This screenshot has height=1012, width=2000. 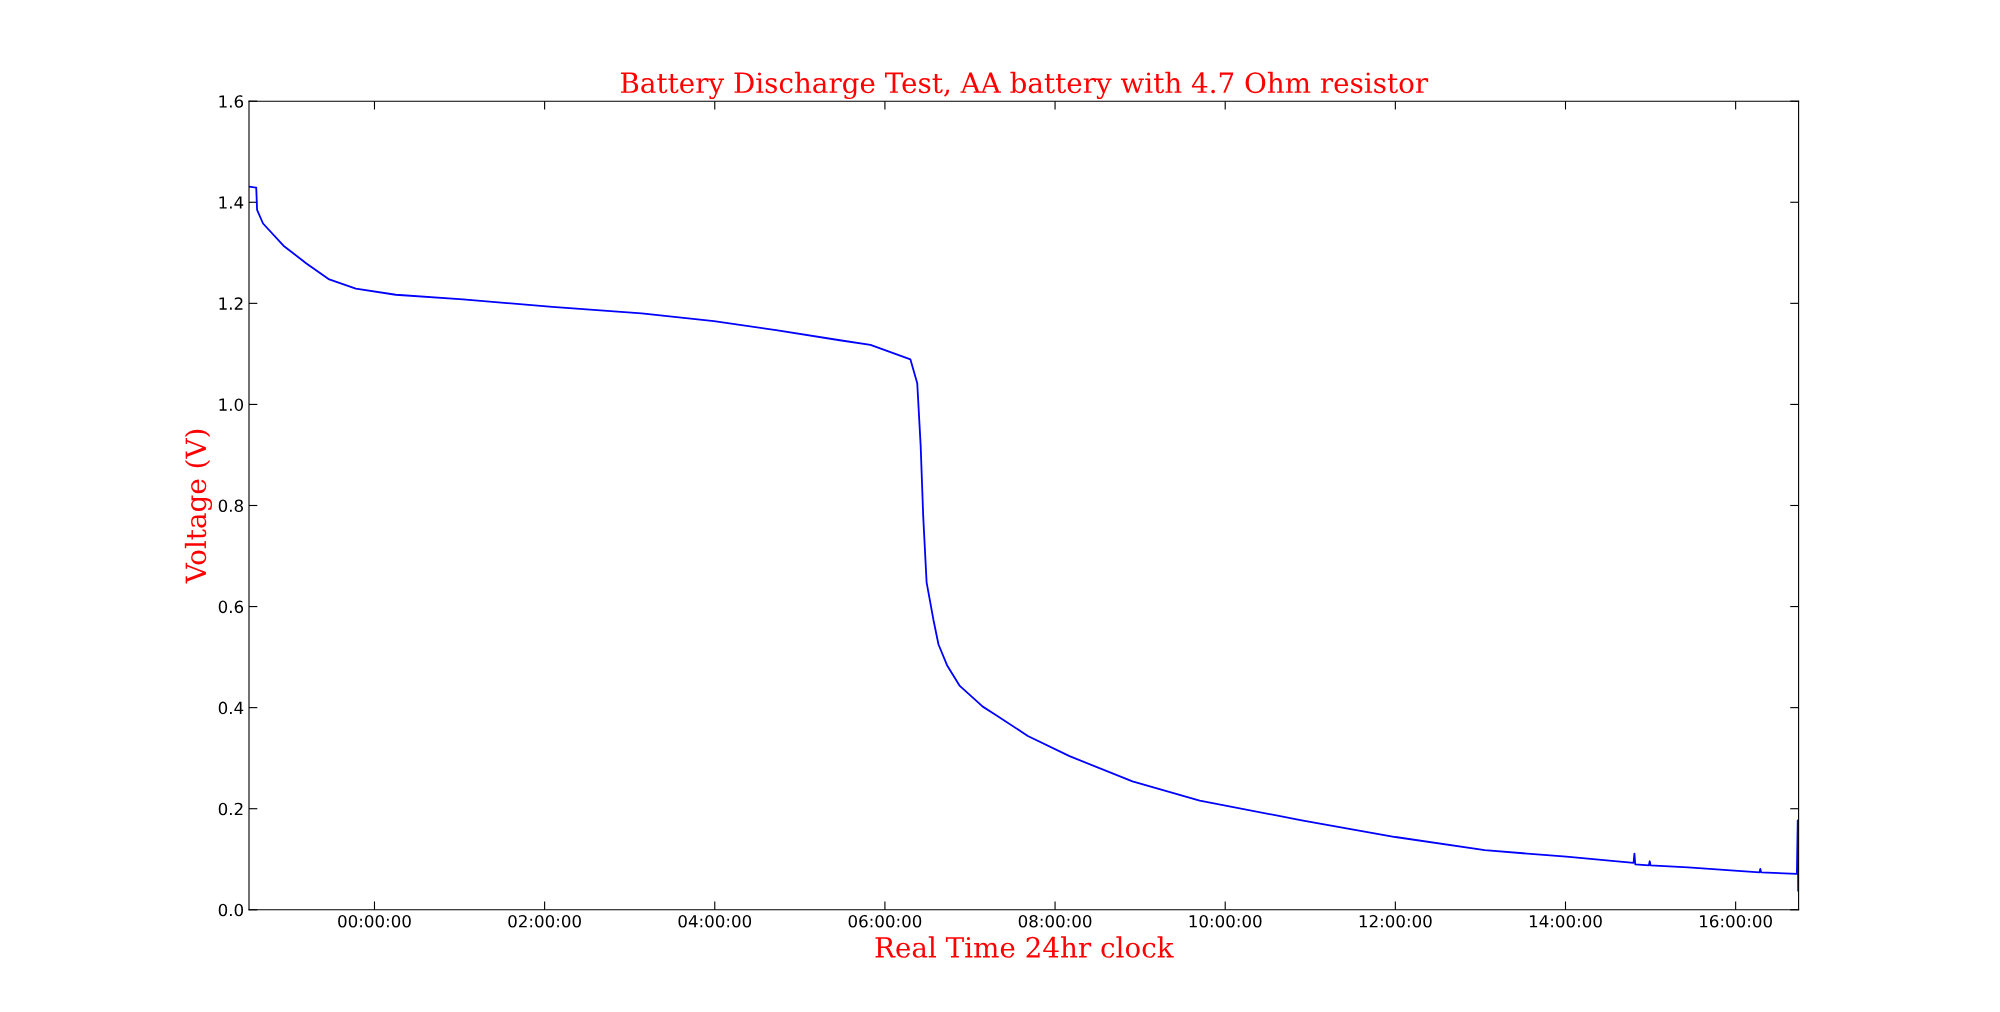 What do you see at coordinates (230, 506) in the screenshot?
I see `y-tick-label: 0.8` at bounding box center [230, 506].